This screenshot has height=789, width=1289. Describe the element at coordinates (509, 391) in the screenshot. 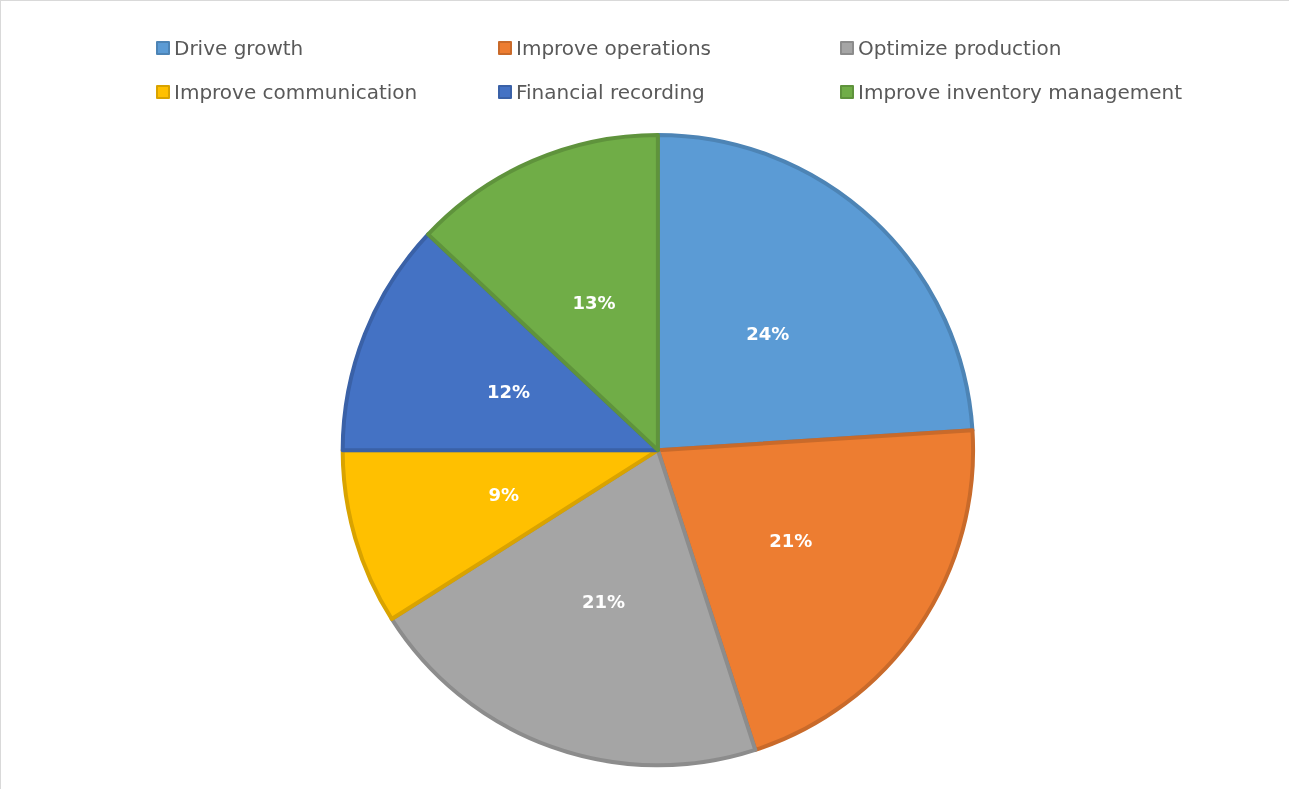

I see `data-label: 12%` at that location.